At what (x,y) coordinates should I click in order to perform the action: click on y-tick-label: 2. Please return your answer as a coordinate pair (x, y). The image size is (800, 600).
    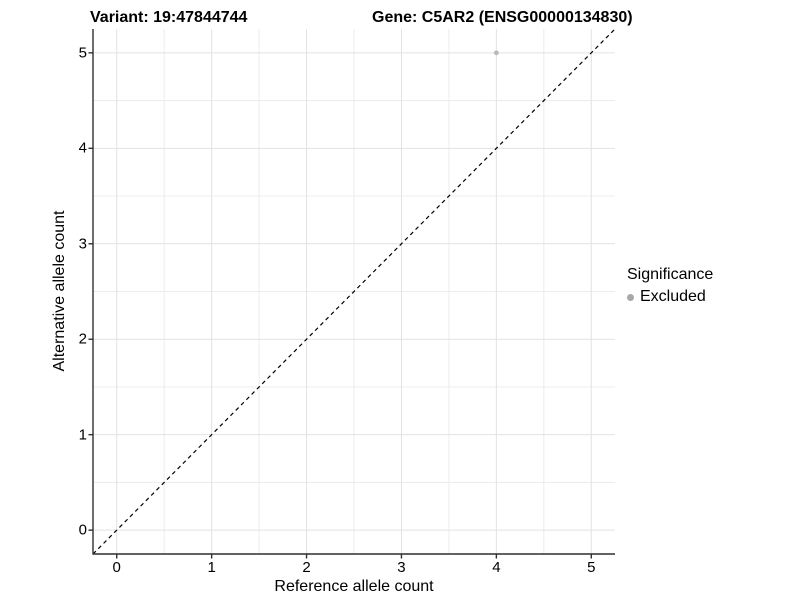
    Looking at the image, I should click on (82, 339).